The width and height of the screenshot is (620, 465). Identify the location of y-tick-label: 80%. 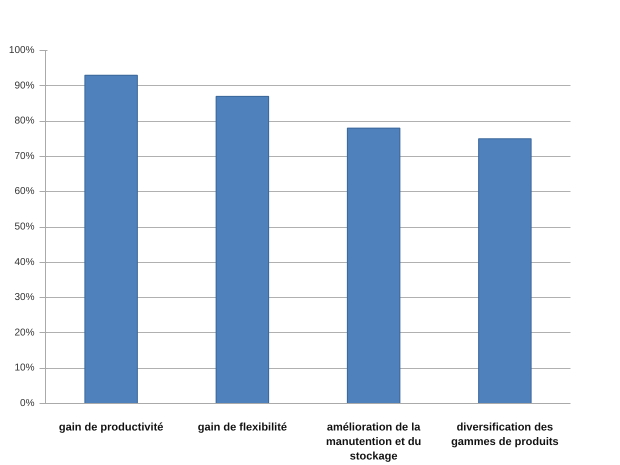
(24, 121).